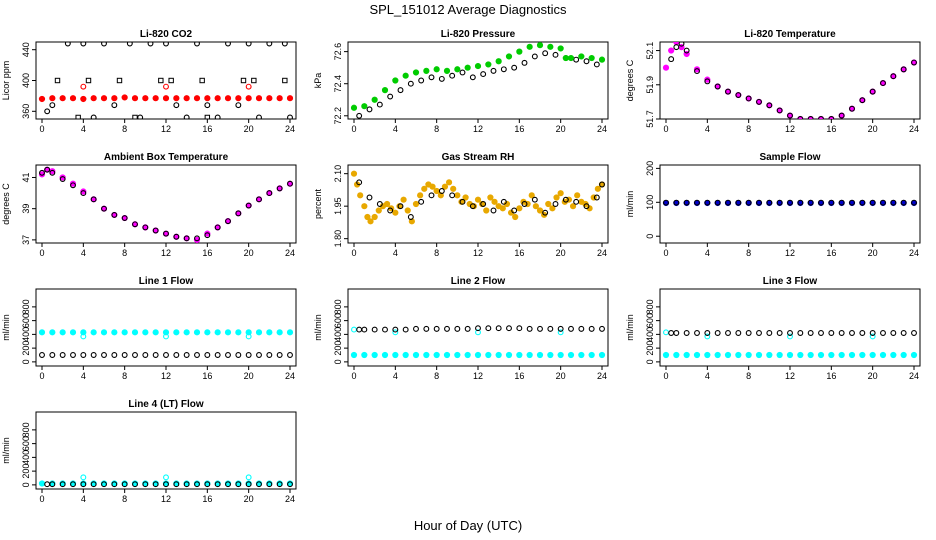  I want to click on y-tick-label: 52.1, so click(650, 51).